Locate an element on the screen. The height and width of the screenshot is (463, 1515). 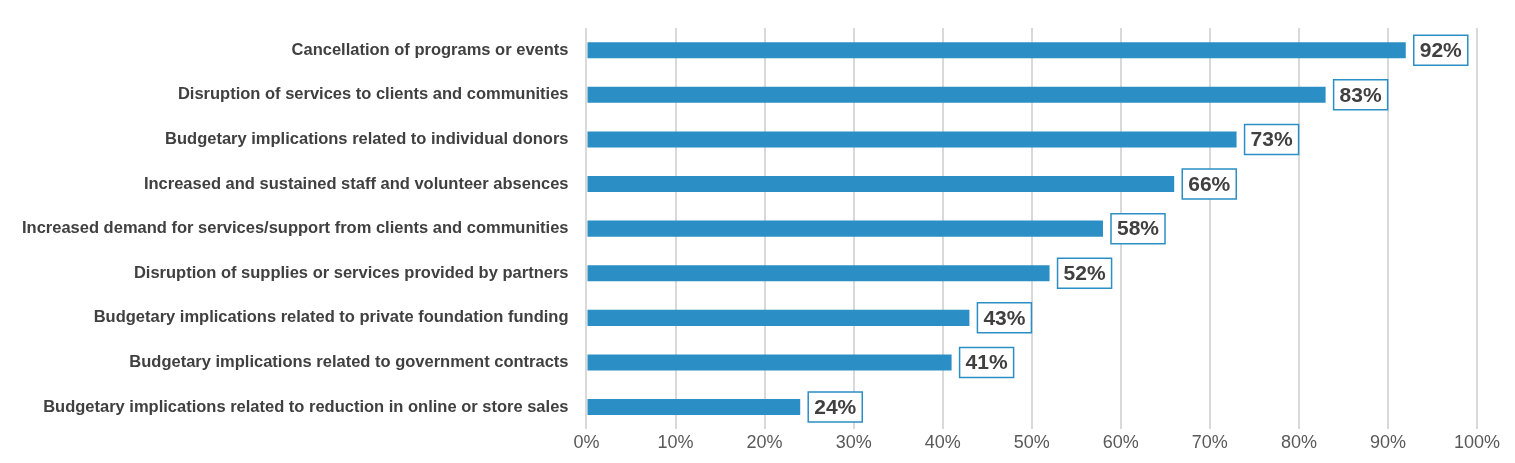
y-tick-label: Budgetary implications related to reduction in online or store sales is located at coordinates (306, 405).